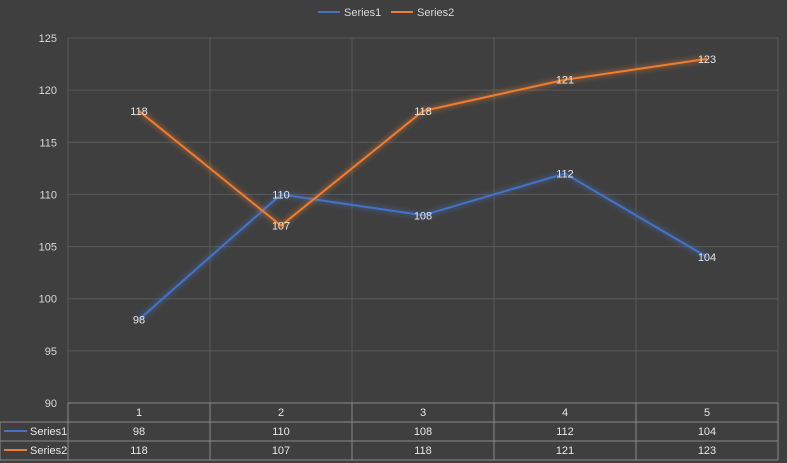 Image resolution: width=787 pixels, height=463 pixels. I want to click on table-cell: 110, so click(281, 432).